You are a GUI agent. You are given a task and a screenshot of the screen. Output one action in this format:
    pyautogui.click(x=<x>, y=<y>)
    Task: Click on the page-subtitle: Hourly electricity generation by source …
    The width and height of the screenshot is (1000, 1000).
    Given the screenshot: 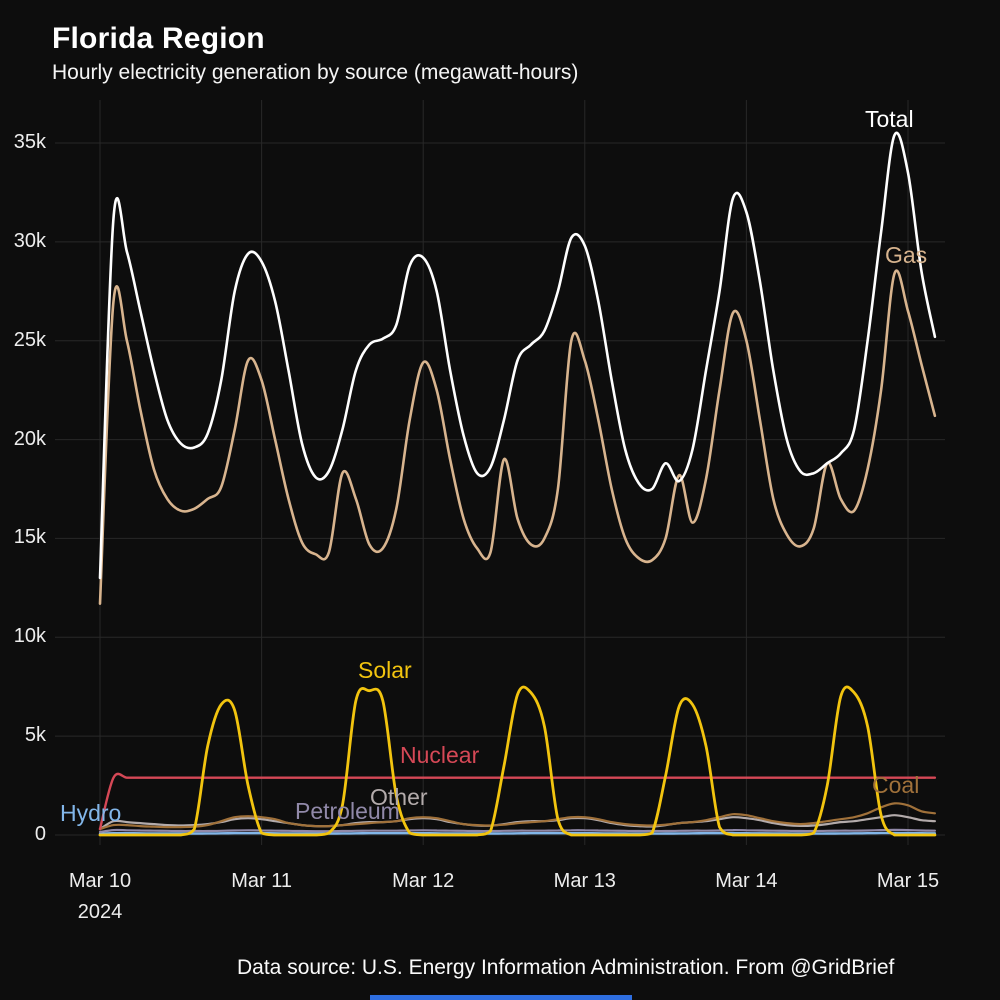 What is the action you would take?
    pyautogui.click(x=315, y=72)
    